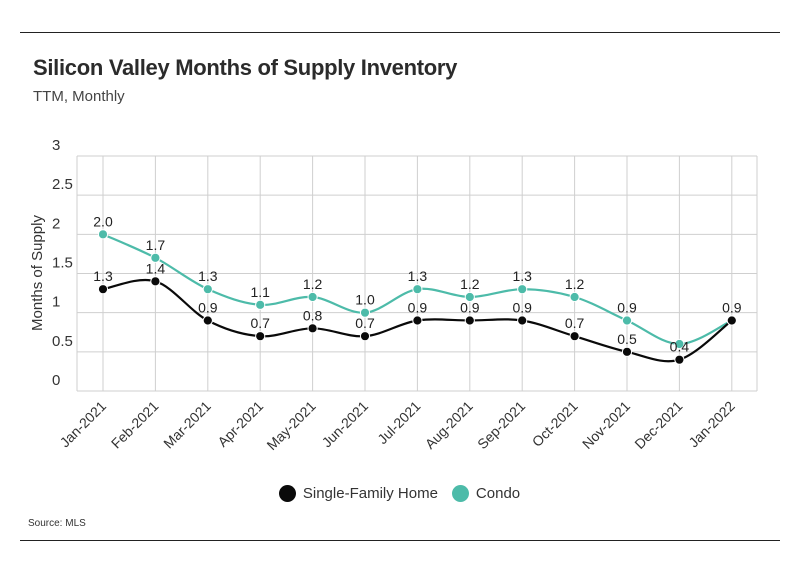  I want to click on data-label-single-family-7: 0.9, so click(470, 308).